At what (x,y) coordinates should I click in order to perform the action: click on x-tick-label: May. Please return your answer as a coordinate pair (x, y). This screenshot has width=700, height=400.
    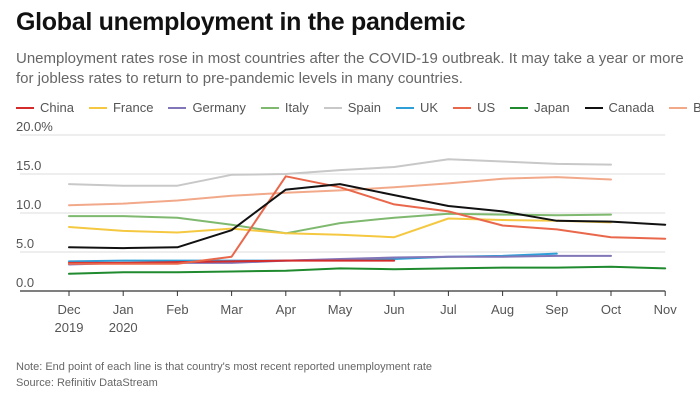
    Looking at the image, I should click on (340, 309).